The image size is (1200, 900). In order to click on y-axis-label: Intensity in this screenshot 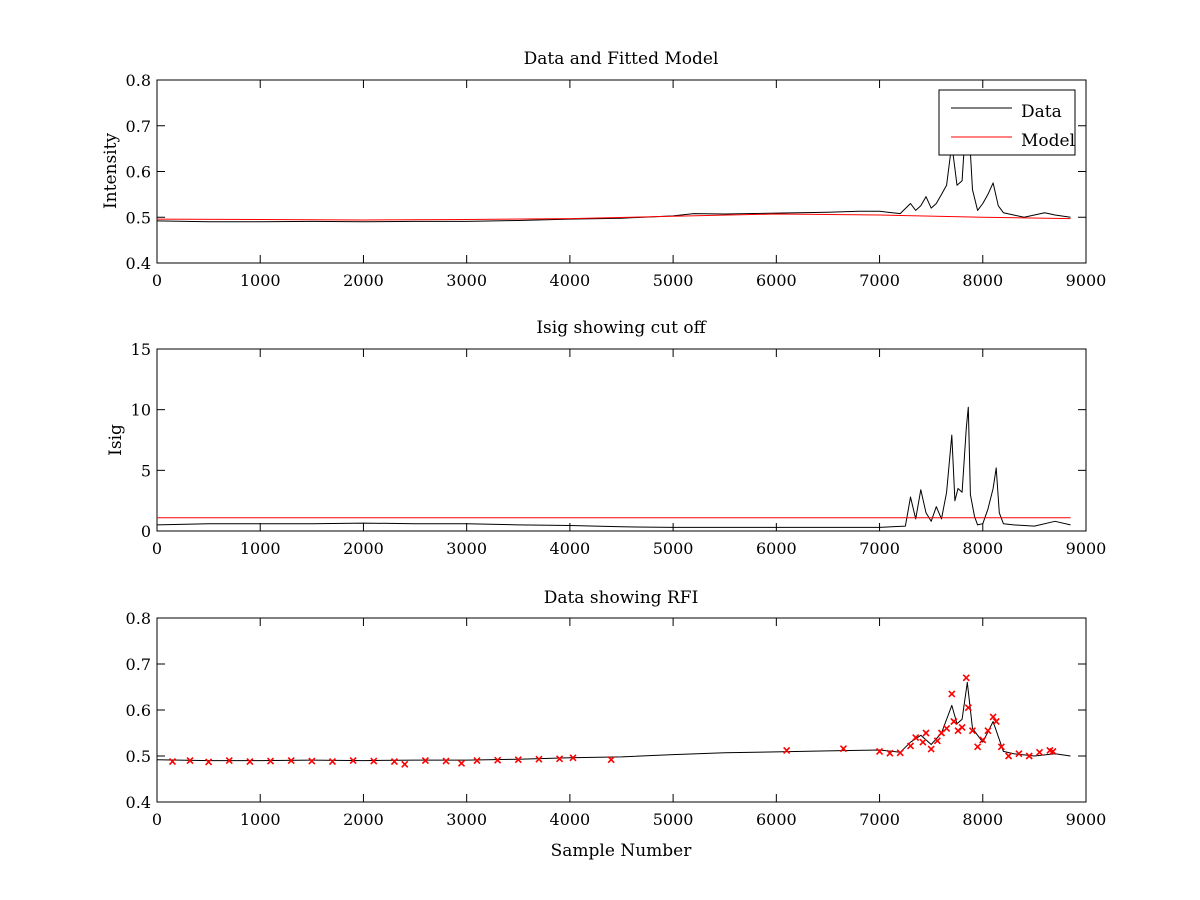, I will do `click(111, 171)`.